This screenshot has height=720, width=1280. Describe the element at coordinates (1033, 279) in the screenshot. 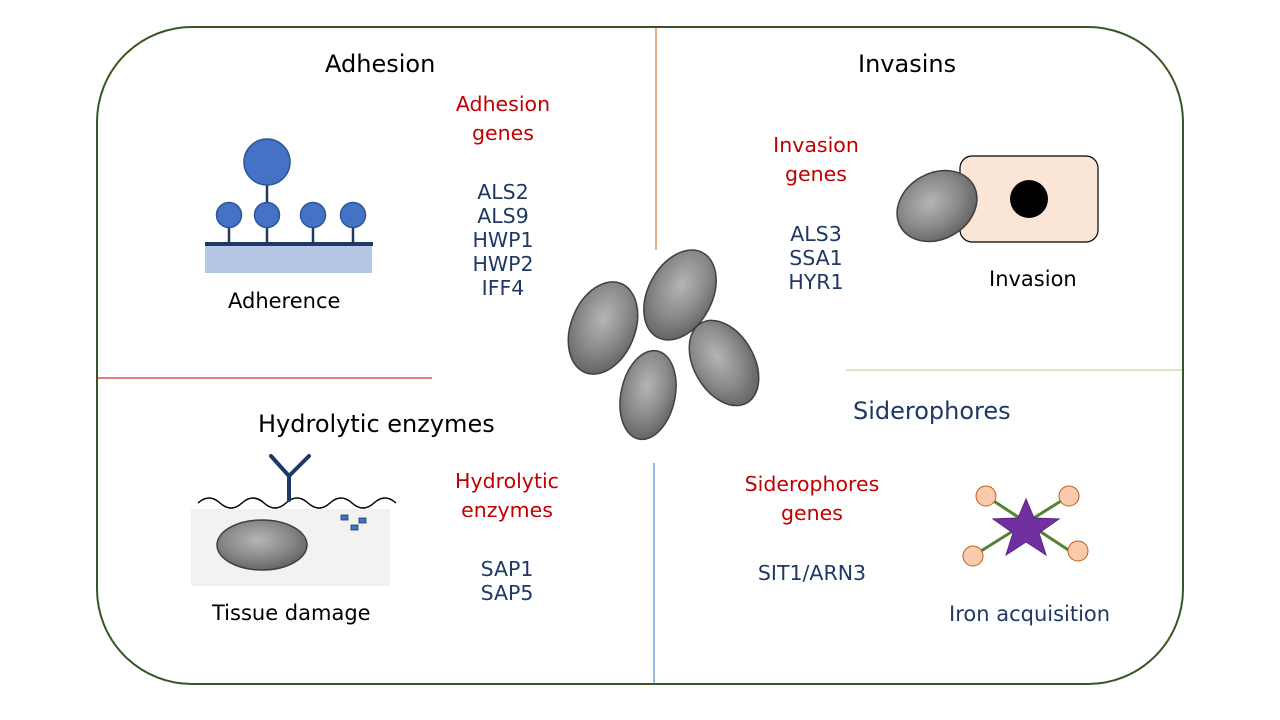

I see `invasion-label: Invasion` at that location.